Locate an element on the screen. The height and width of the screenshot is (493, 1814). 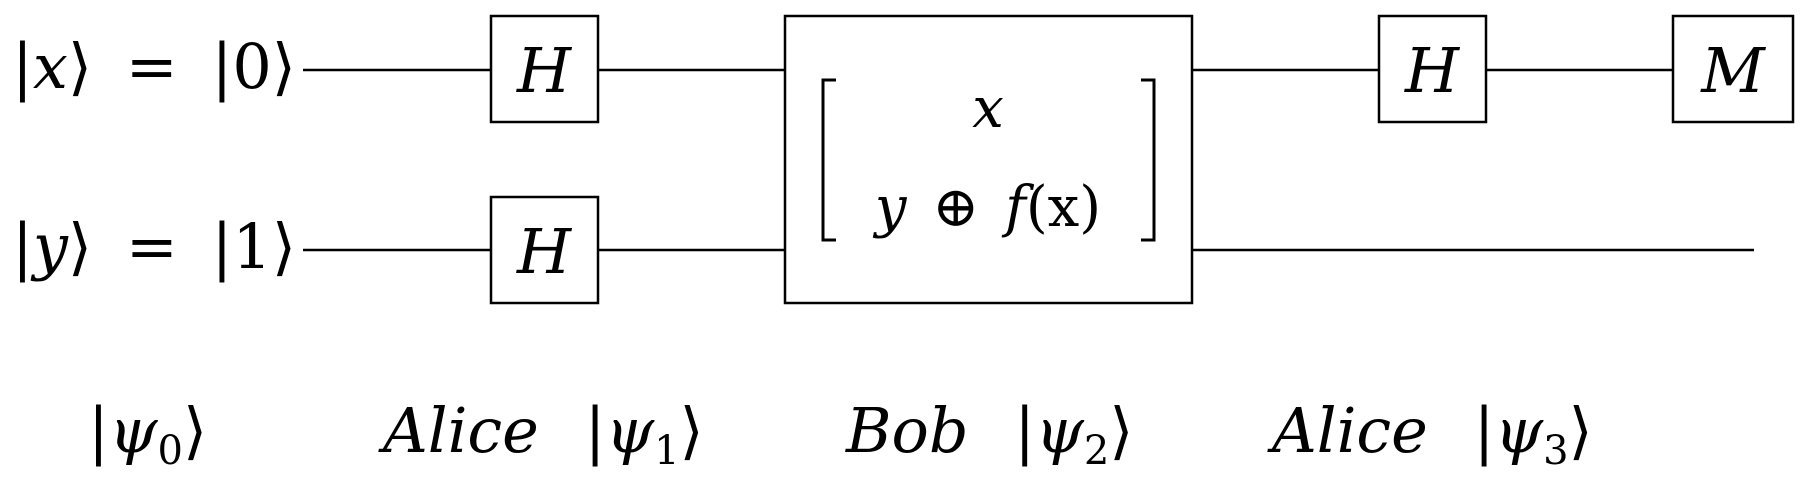
oracle-right-bracket is located at coordinates (1148, 160).